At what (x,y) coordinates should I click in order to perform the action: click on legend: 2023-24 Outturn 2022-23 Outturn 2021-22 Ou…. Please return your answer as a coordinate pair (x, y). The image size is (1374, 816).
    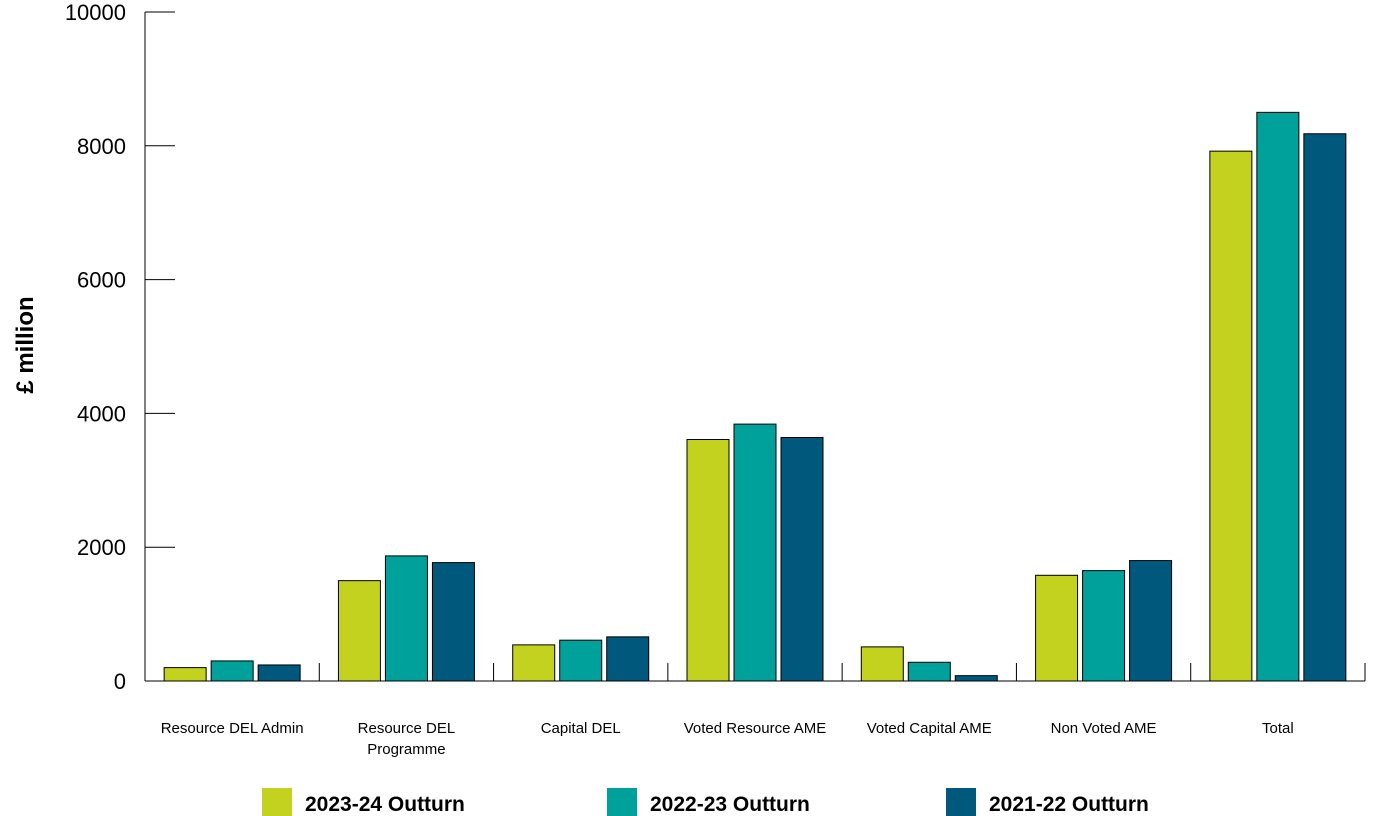
    Looking at the image, I should click on (705, 802).